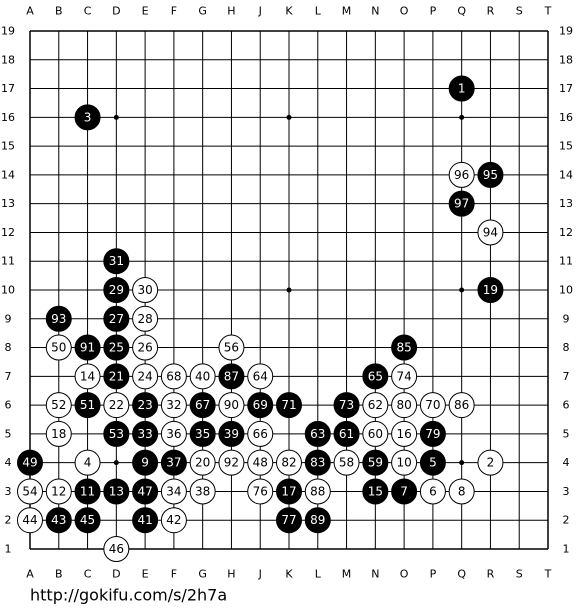 This screenshot has height=610, width=580. Describe the element at coordinates (144, 434) in the screenshot. I see `move-number: 33` at that location.